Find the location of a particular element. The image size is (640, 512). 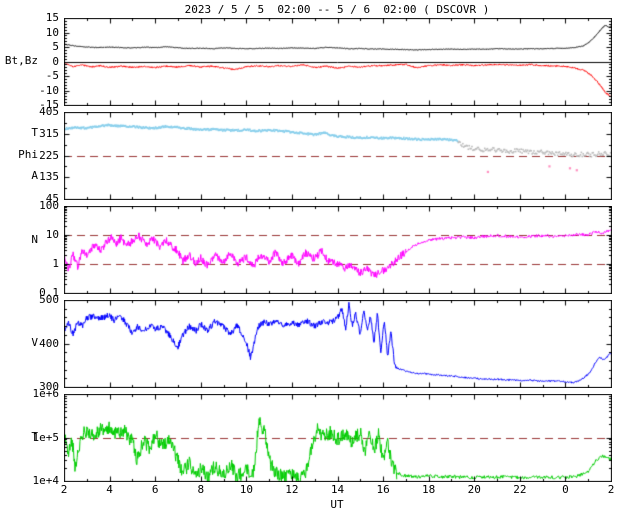

magnetic-field-unit-label: Bt,Bz is located at coordinates (21, 60).